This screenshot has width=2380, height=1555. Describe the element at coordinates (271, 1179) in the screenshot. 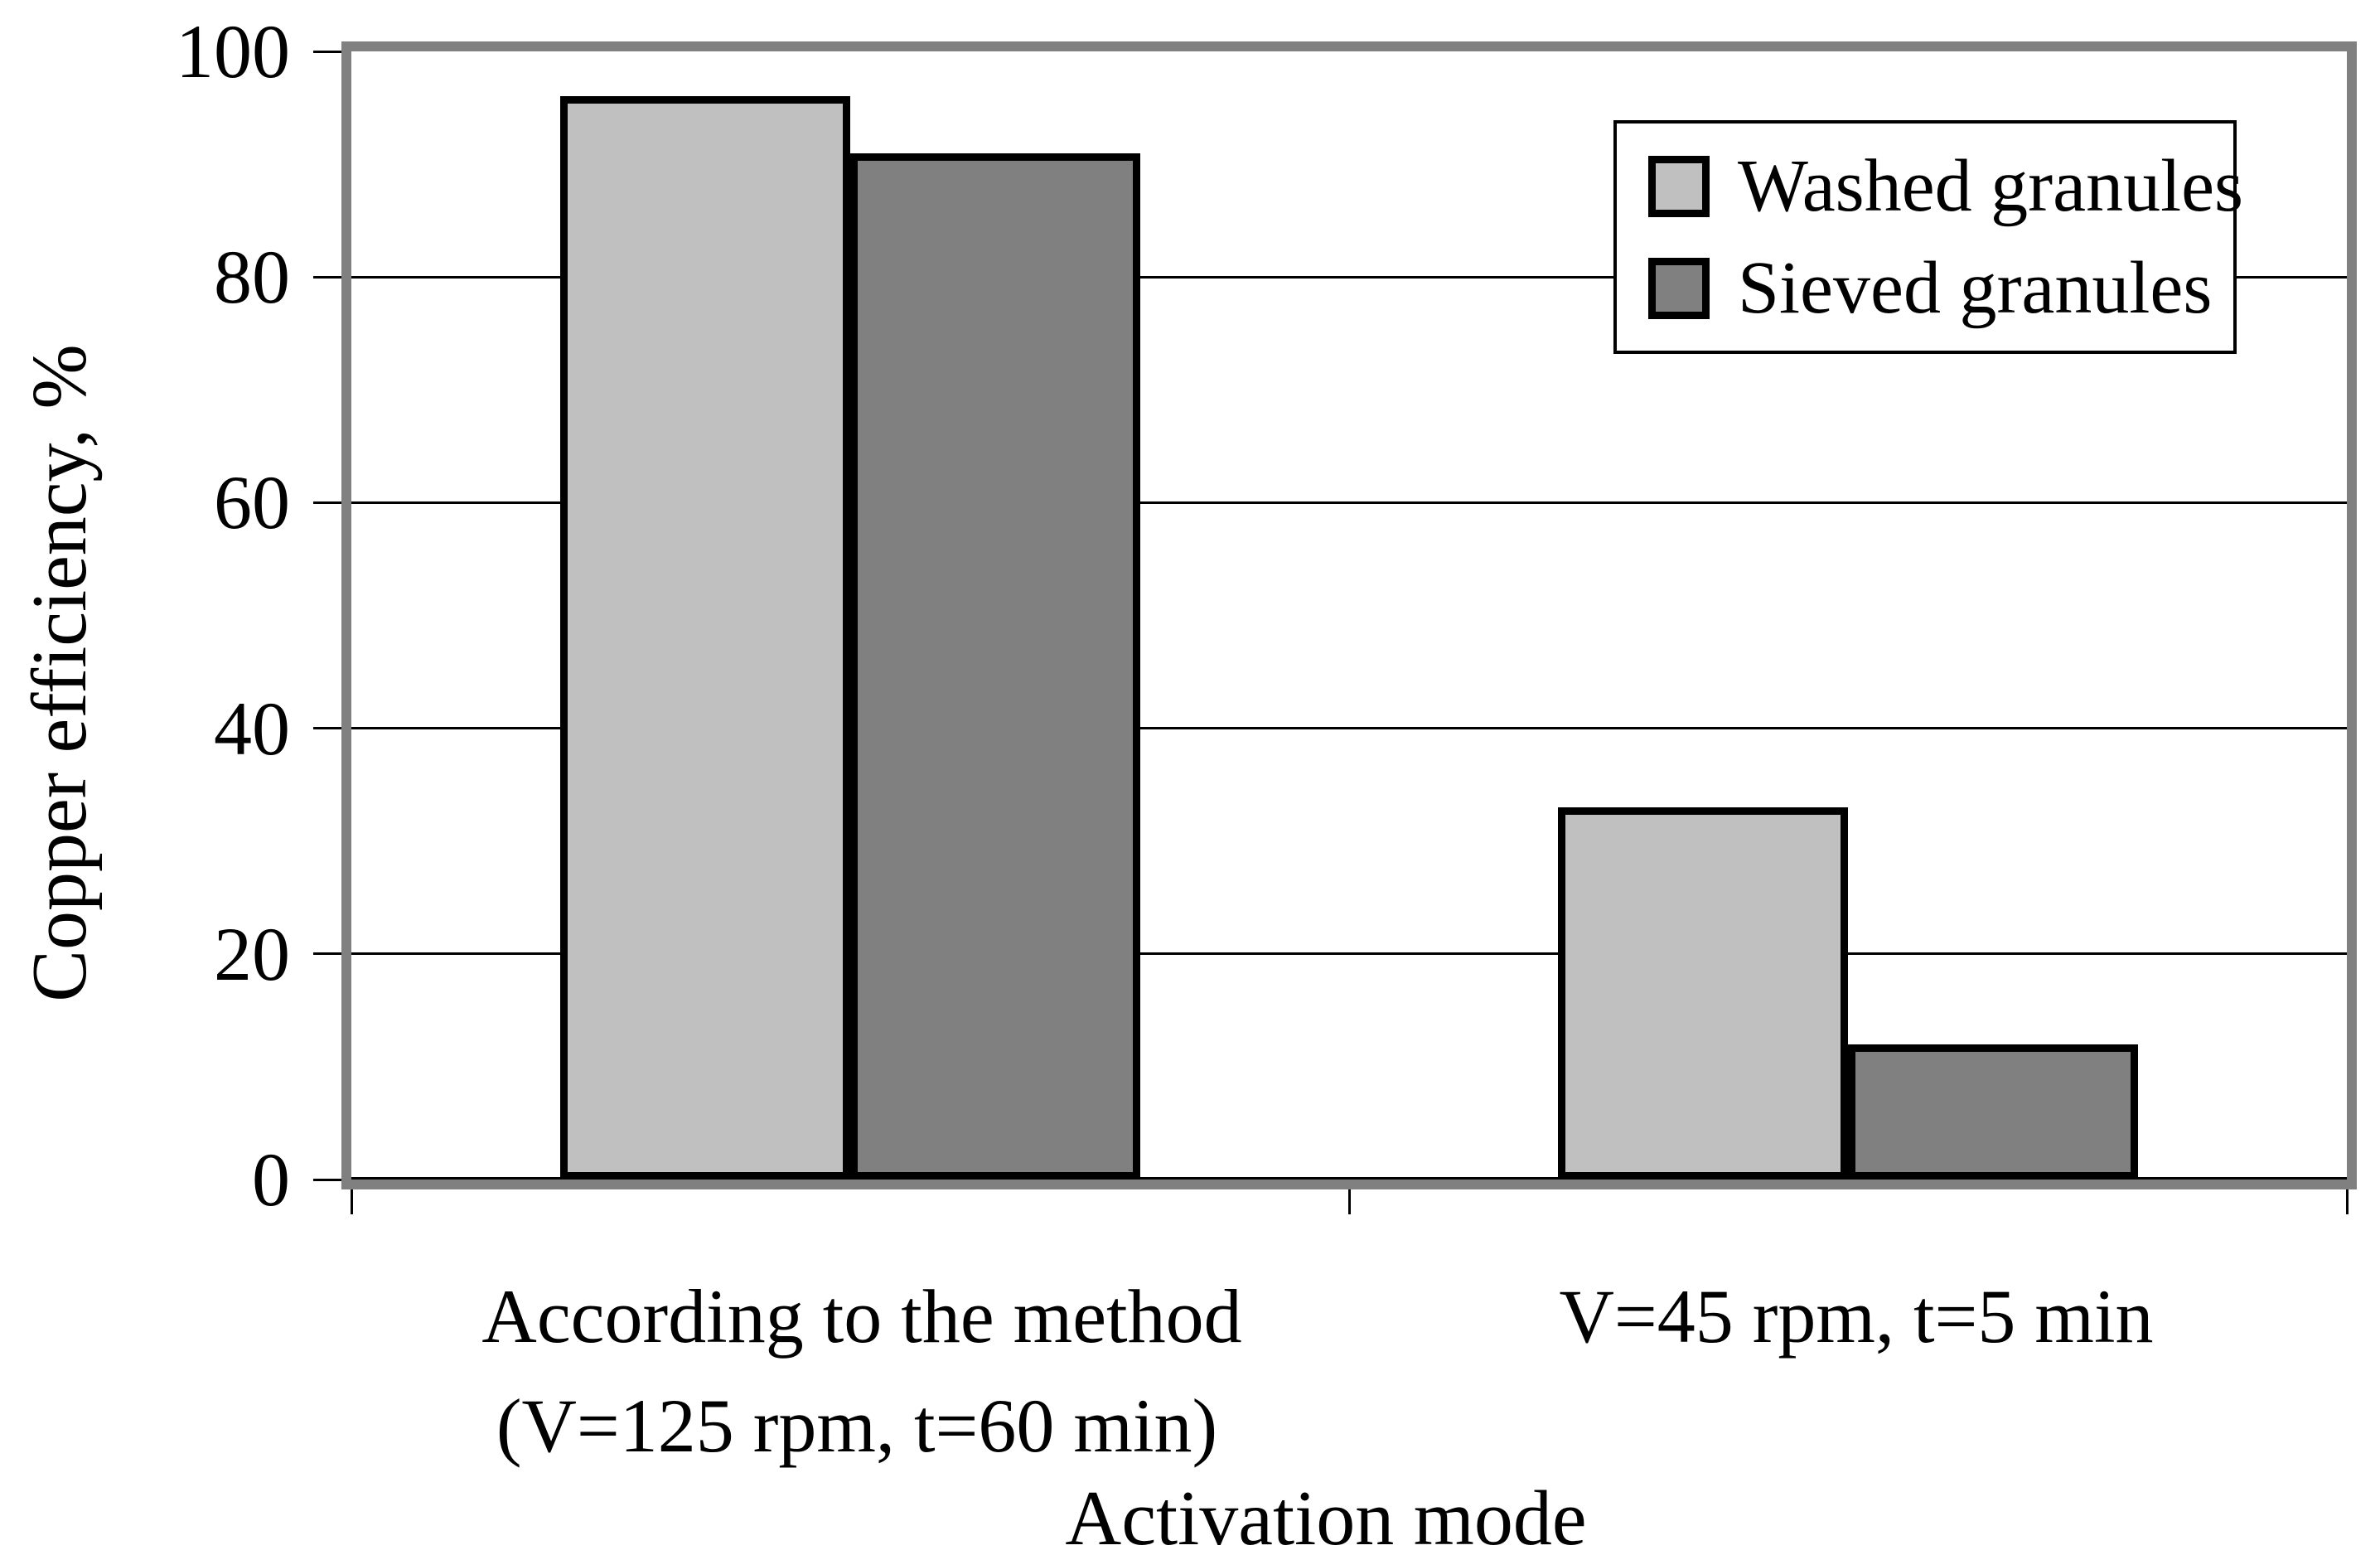

I see `y-tick-label-0: 0` at that location.